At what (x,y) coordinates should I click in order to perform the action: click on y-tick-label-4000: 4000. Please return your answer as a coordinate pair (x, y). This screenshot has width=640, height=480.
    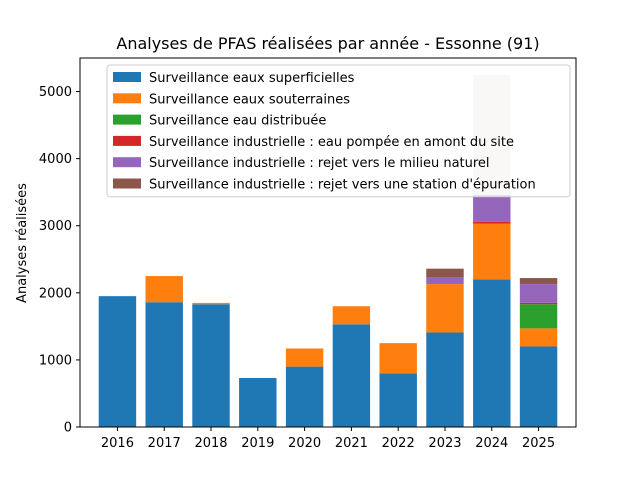
    Looking at the image, I should click on (55, 159).